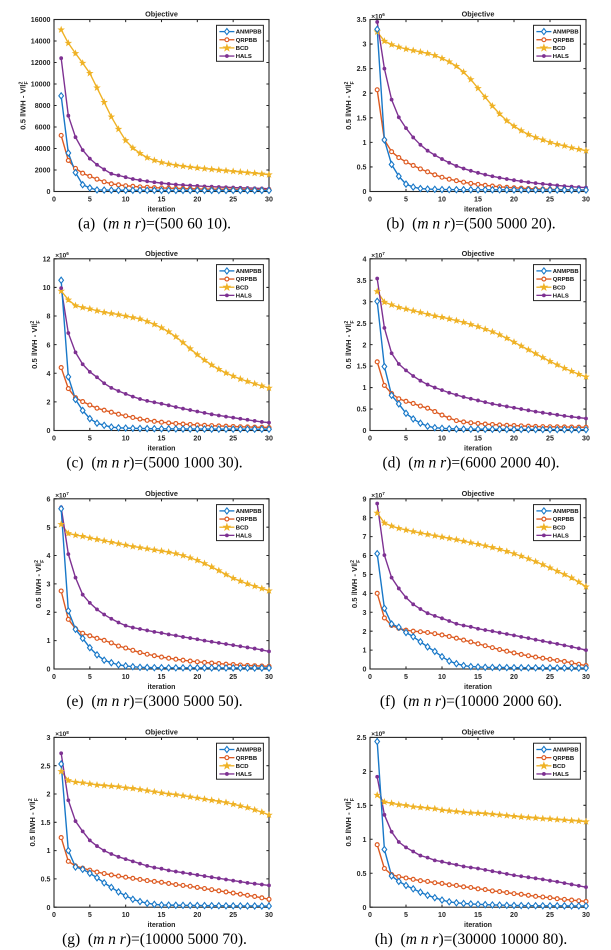 Image resolution: width=611 pixels, height=950 pixels. I want to click on svg-text: 7, so click(365, 537).